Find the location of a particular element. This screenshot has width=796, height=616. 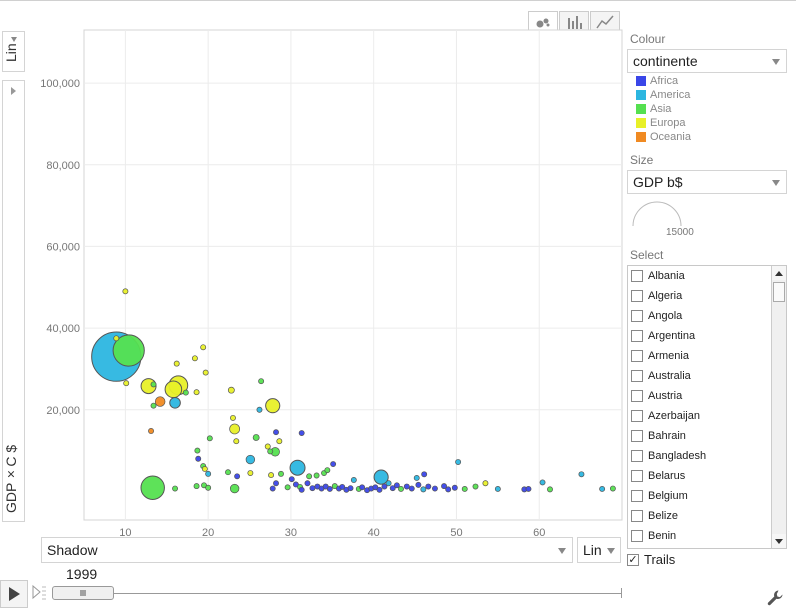

y-tick-label: 40,000 is located at coordinates (63, 329).